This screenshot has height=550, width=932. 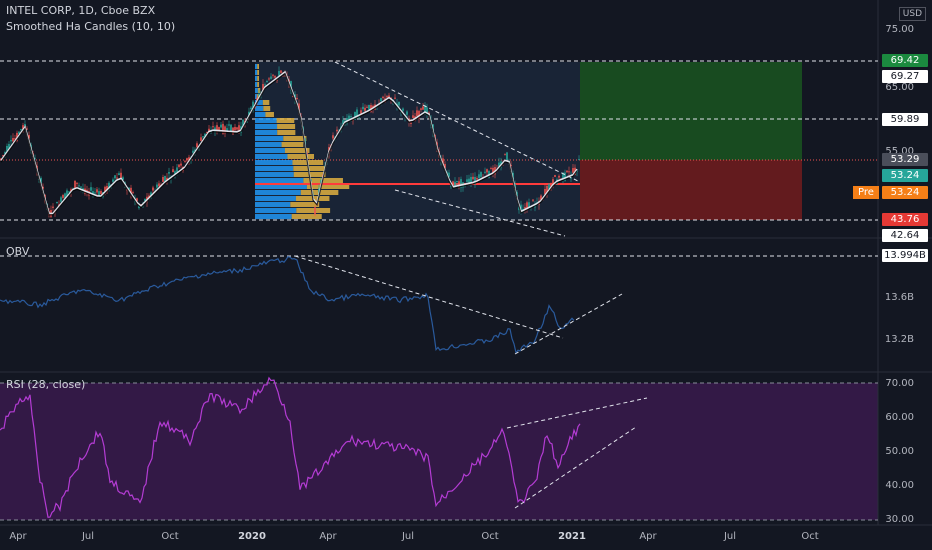 I want to click on rsi-label: RSI (28, close), so click(x=46, y=384).